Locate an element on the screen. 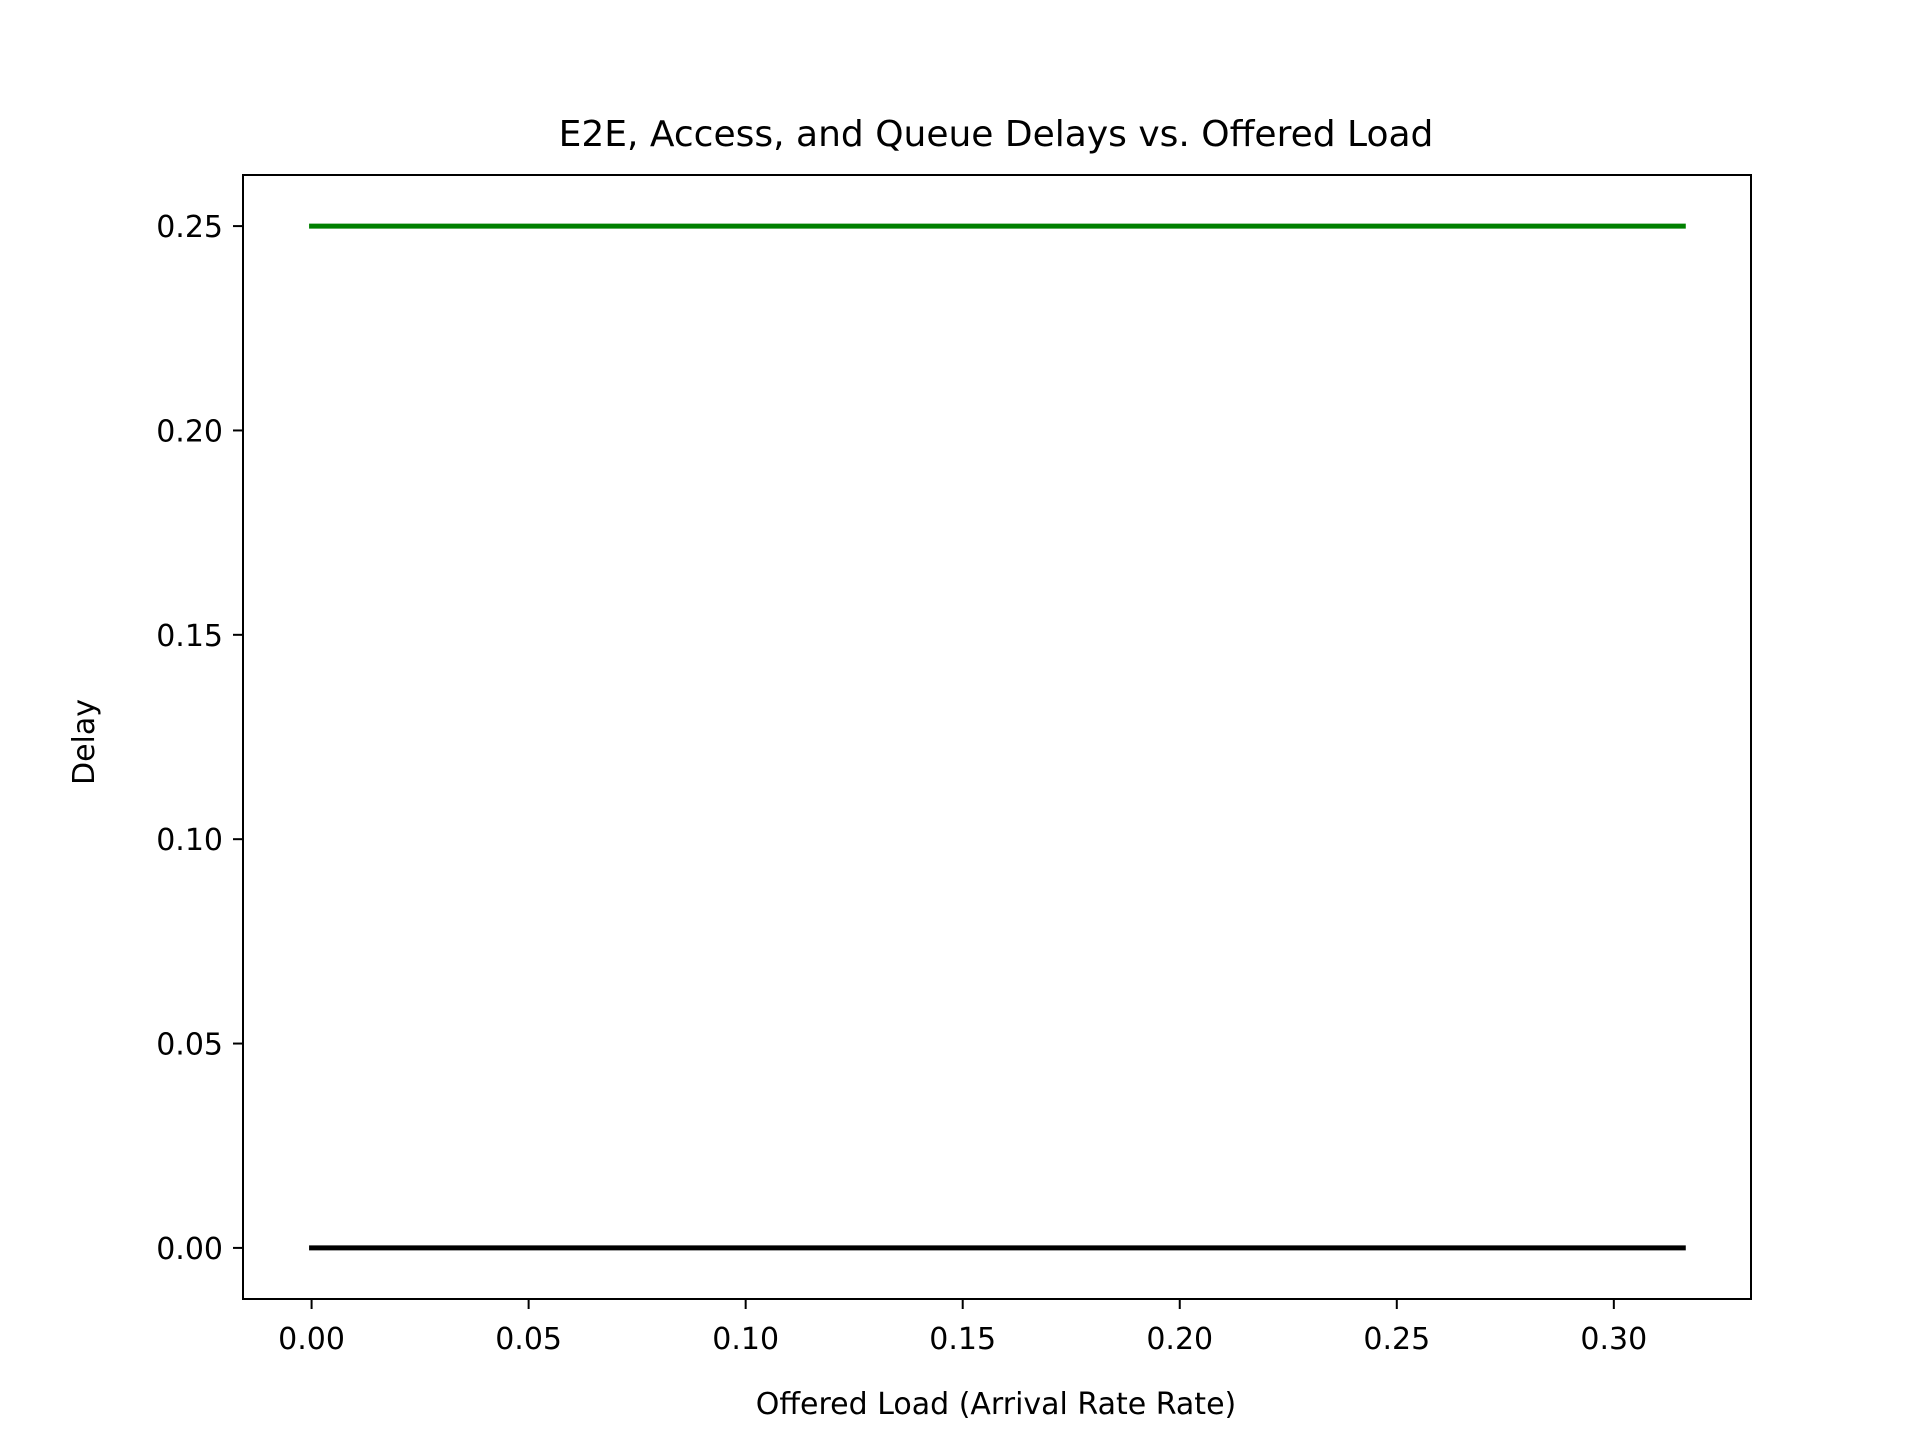 The image size is (1920, 1444). x-tick-label: 0.20 is located at coordinates (1179, 1339).